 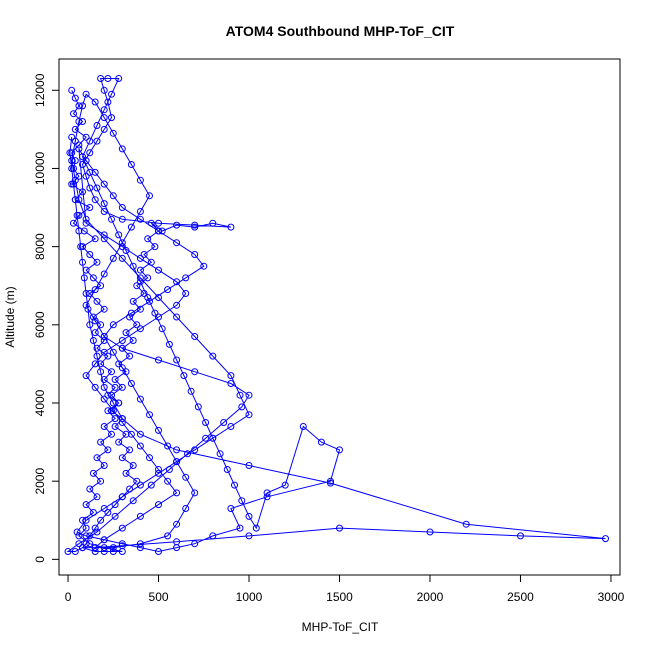 I want to click on x-tick-label: 3000, so click(x=611, y=597).